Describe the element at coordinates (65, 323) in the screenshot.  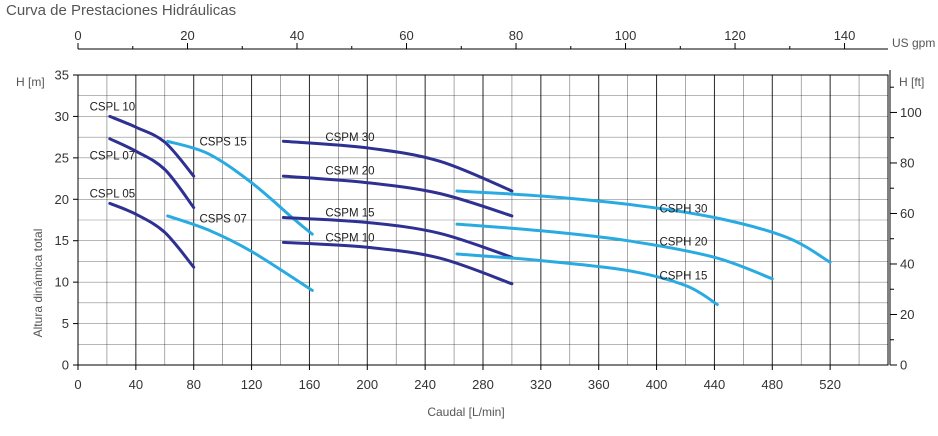
I see `y-tick-label: 5` at that location.